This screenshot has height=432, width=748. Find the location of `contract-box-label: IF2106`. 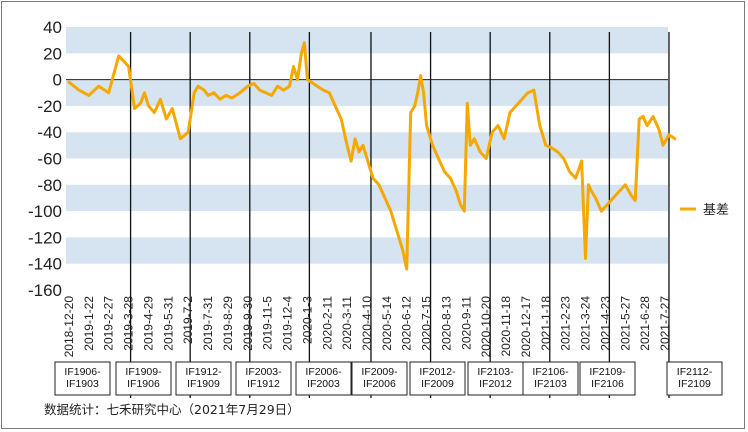

contract-box-label: IF2106 is located at coordinates (607, 384).